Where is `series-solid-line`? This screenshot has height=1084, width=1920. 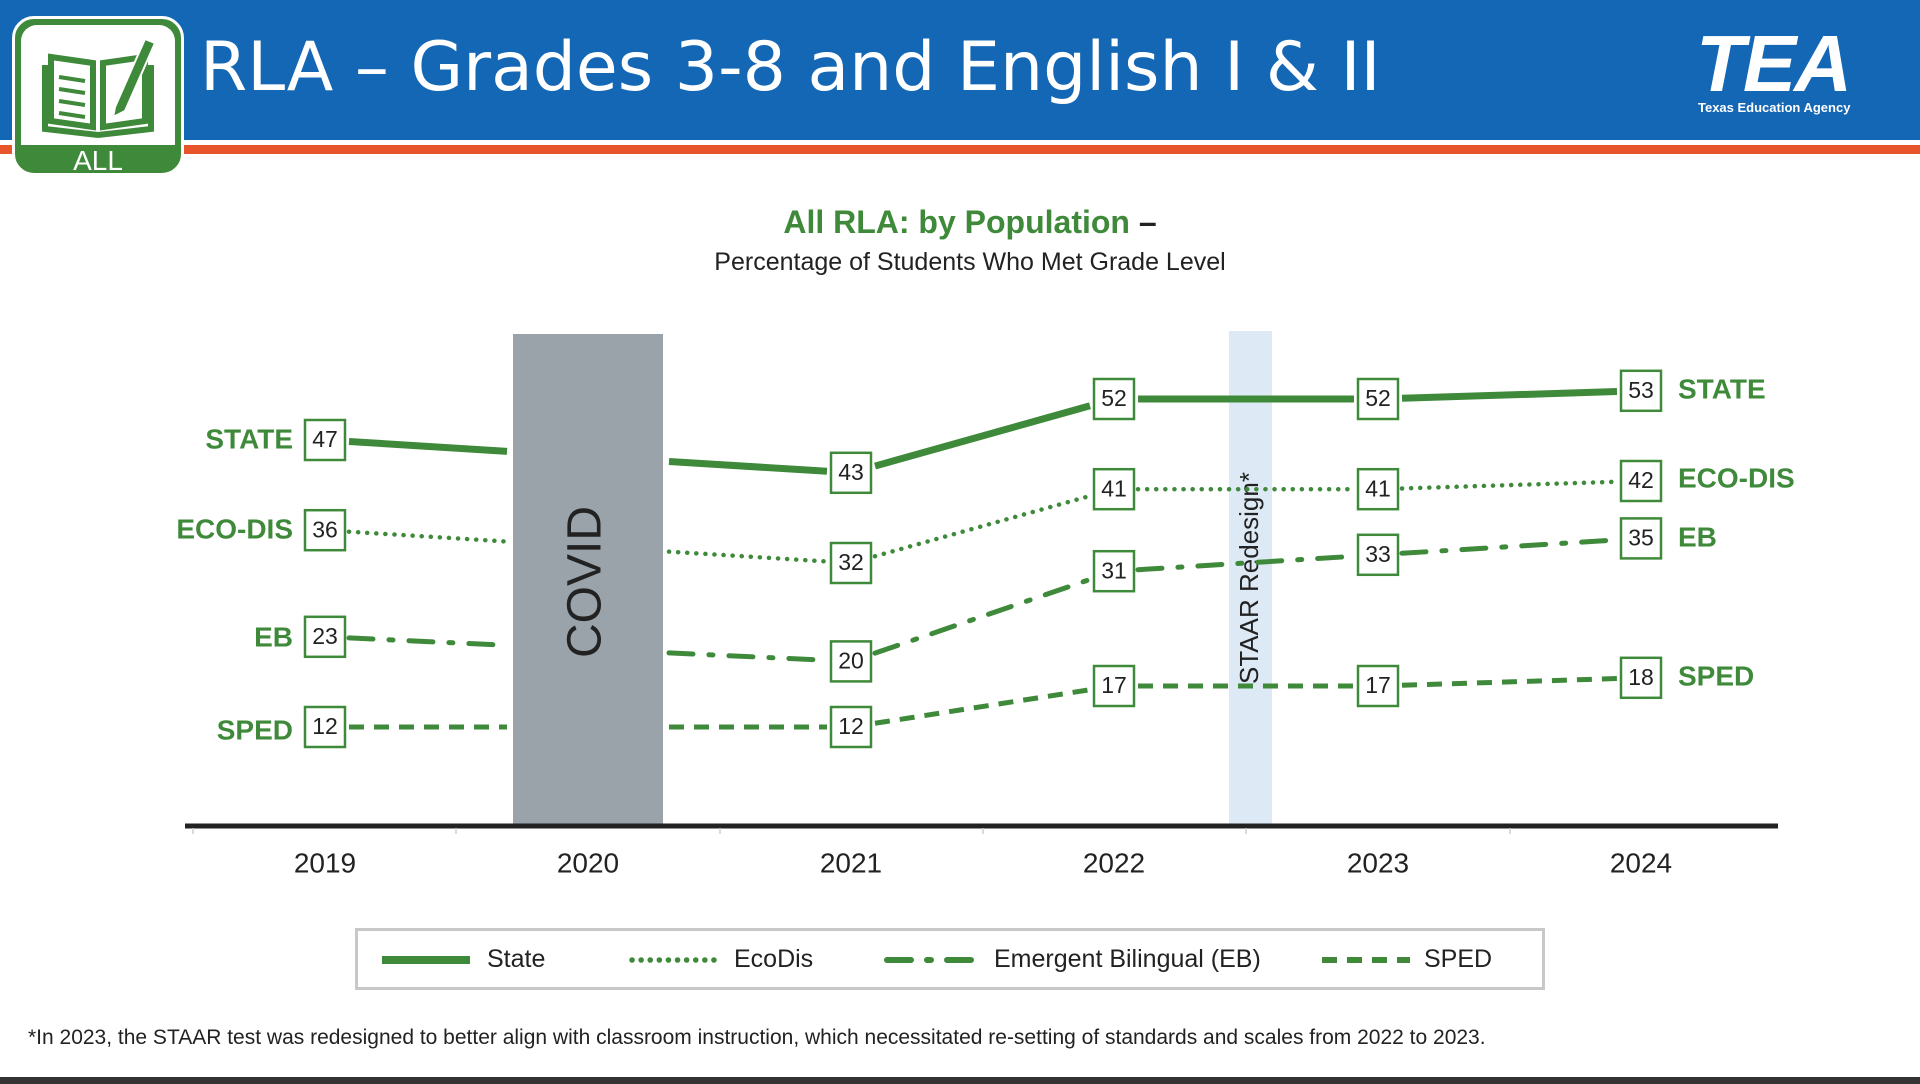
series-solid-line is located at coordinates (983, 431).